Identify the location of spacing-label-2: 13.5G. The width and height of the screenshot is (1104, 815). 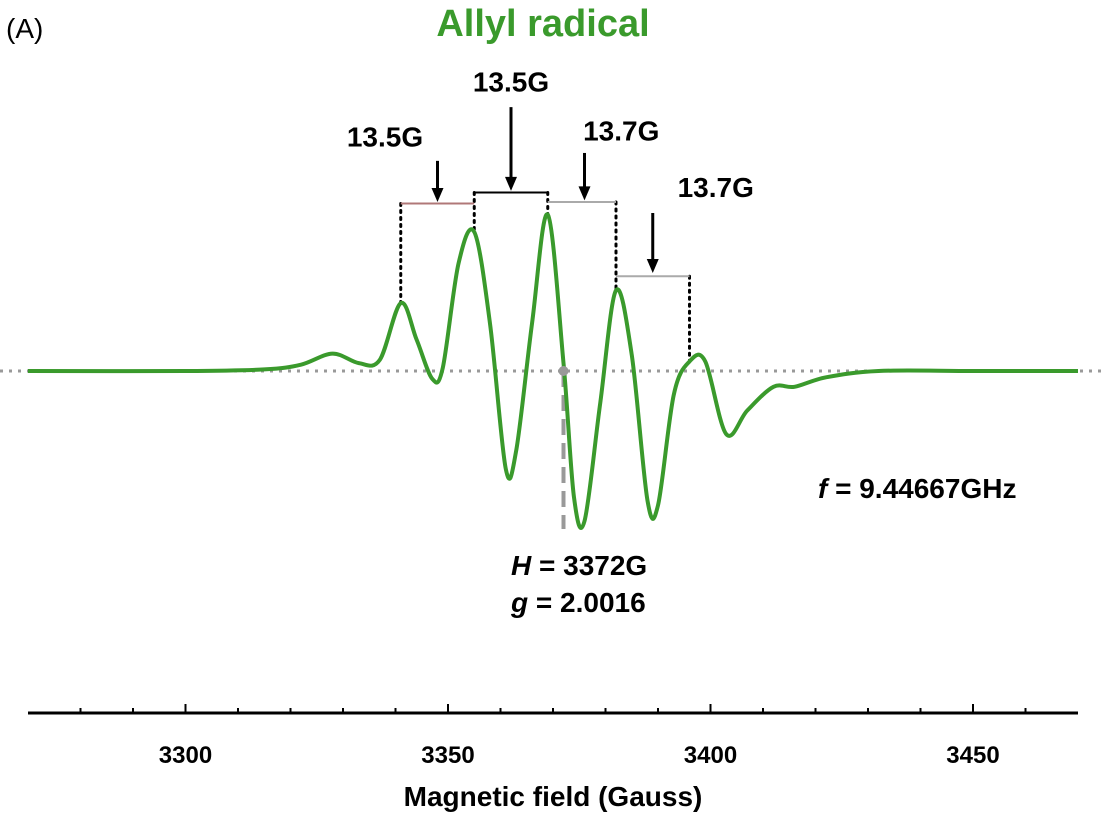
(511, 81).